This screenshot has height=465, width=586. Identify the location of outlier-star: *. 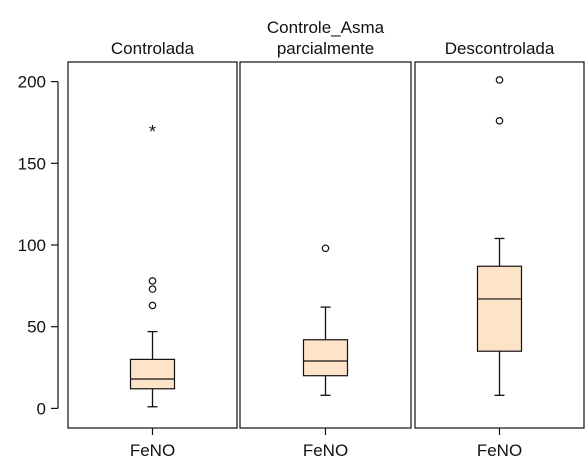
(152, 132).